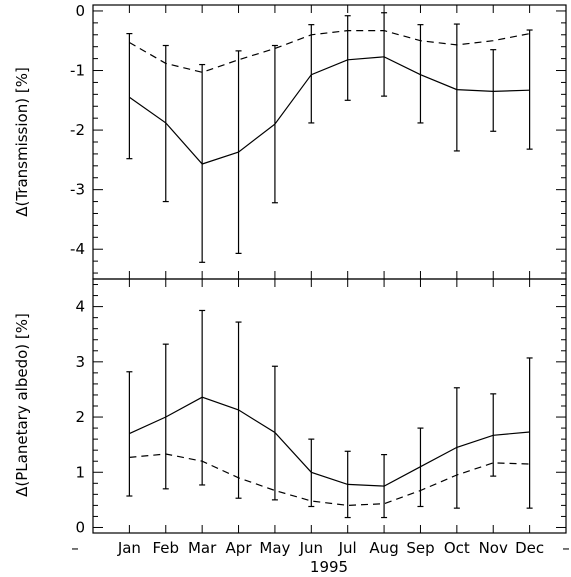 Image resolution: width=571 pixels, height=577 pixels. I want to click on x-tick-label: May, so click(274, 548).